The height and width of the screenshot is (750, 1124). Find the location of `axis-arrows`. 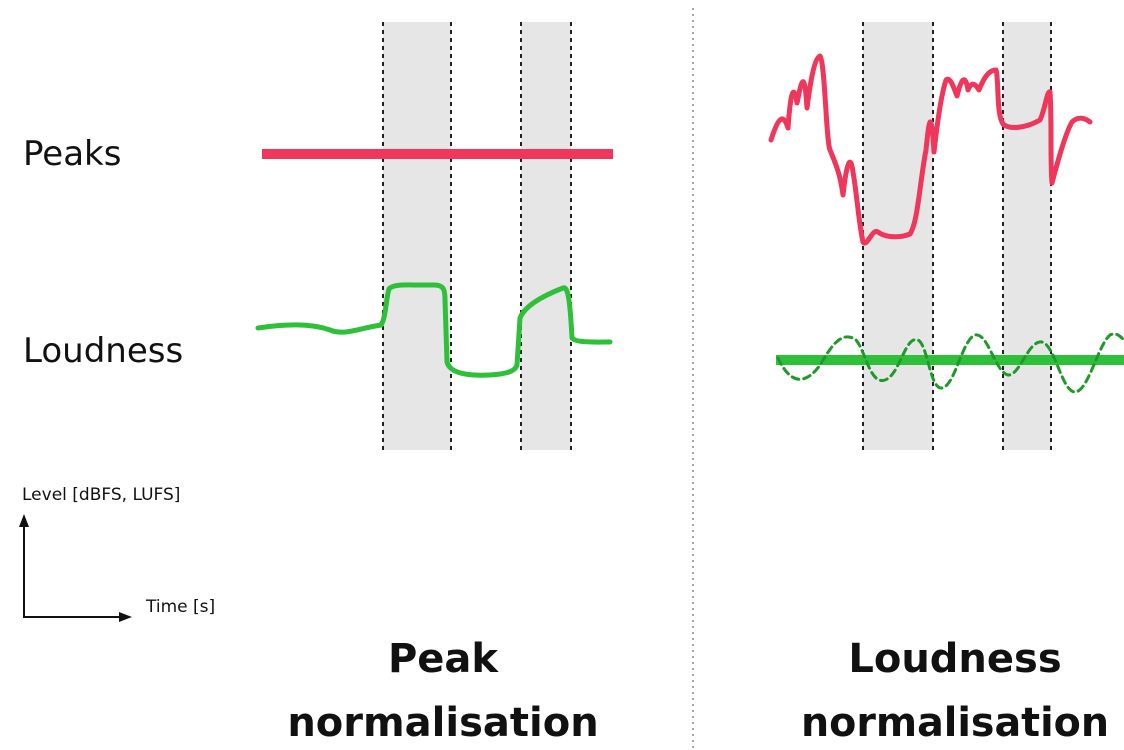

axis-arrows is located at coordinates (75, 568).